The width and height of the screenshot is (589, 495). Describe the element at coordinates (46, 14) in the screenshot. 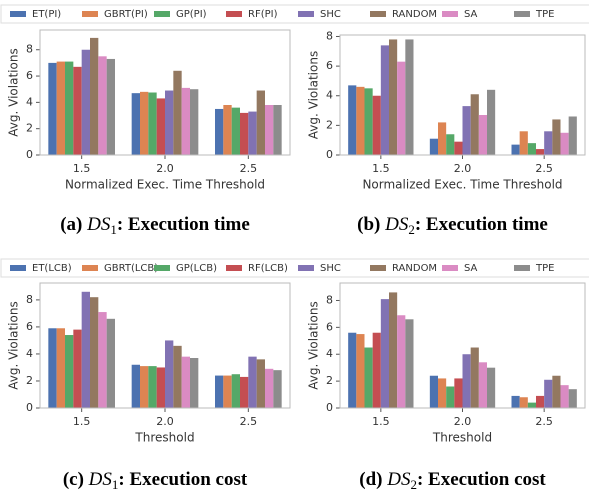

I see `legend-label: ET(PI)` at that location.